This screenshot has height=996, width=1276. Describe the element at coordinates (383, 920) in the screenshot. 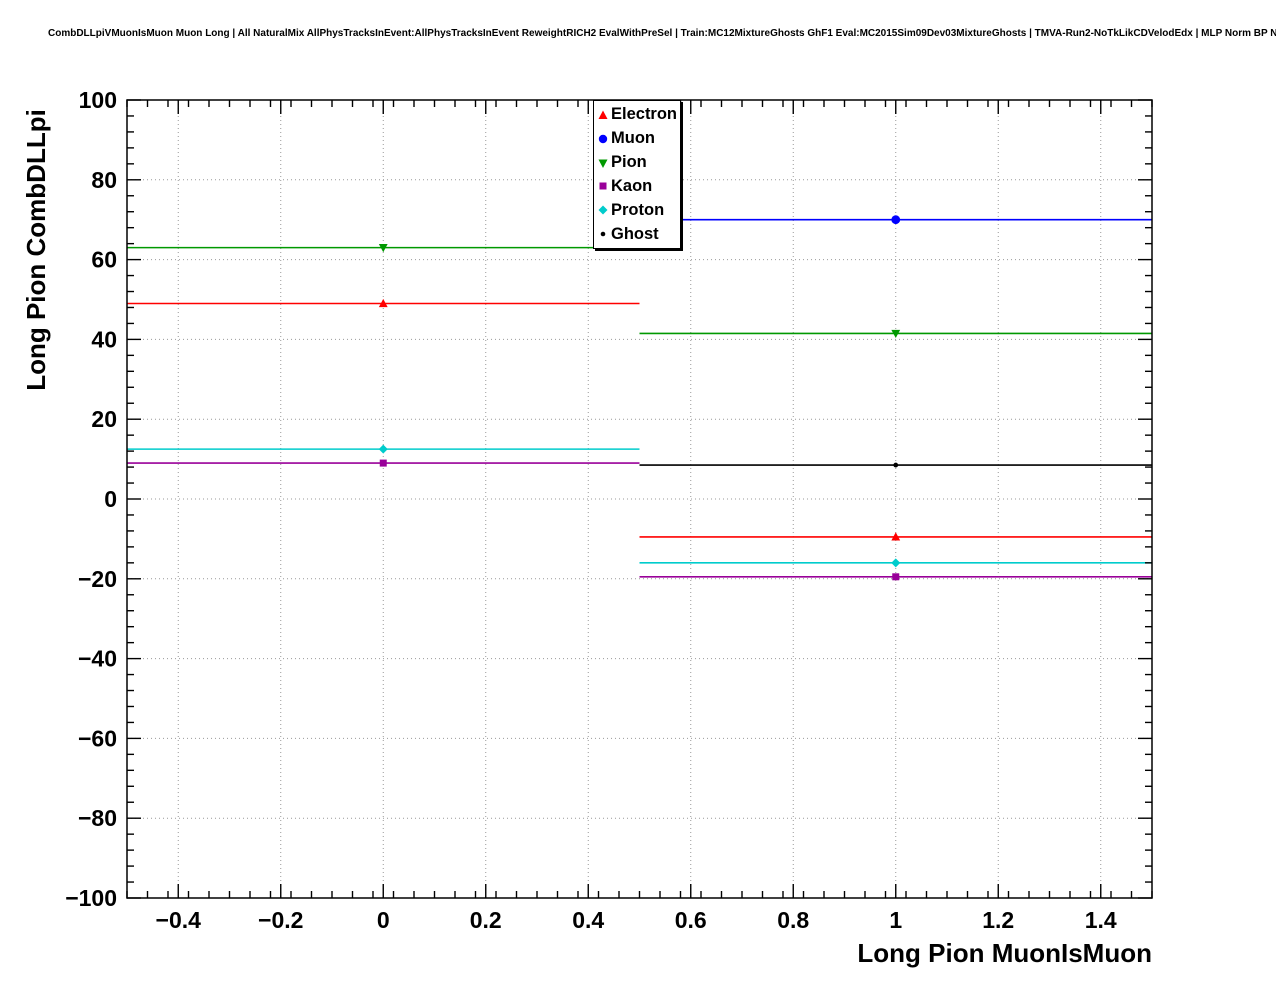

I see `x-tick-label: 0` at that location.